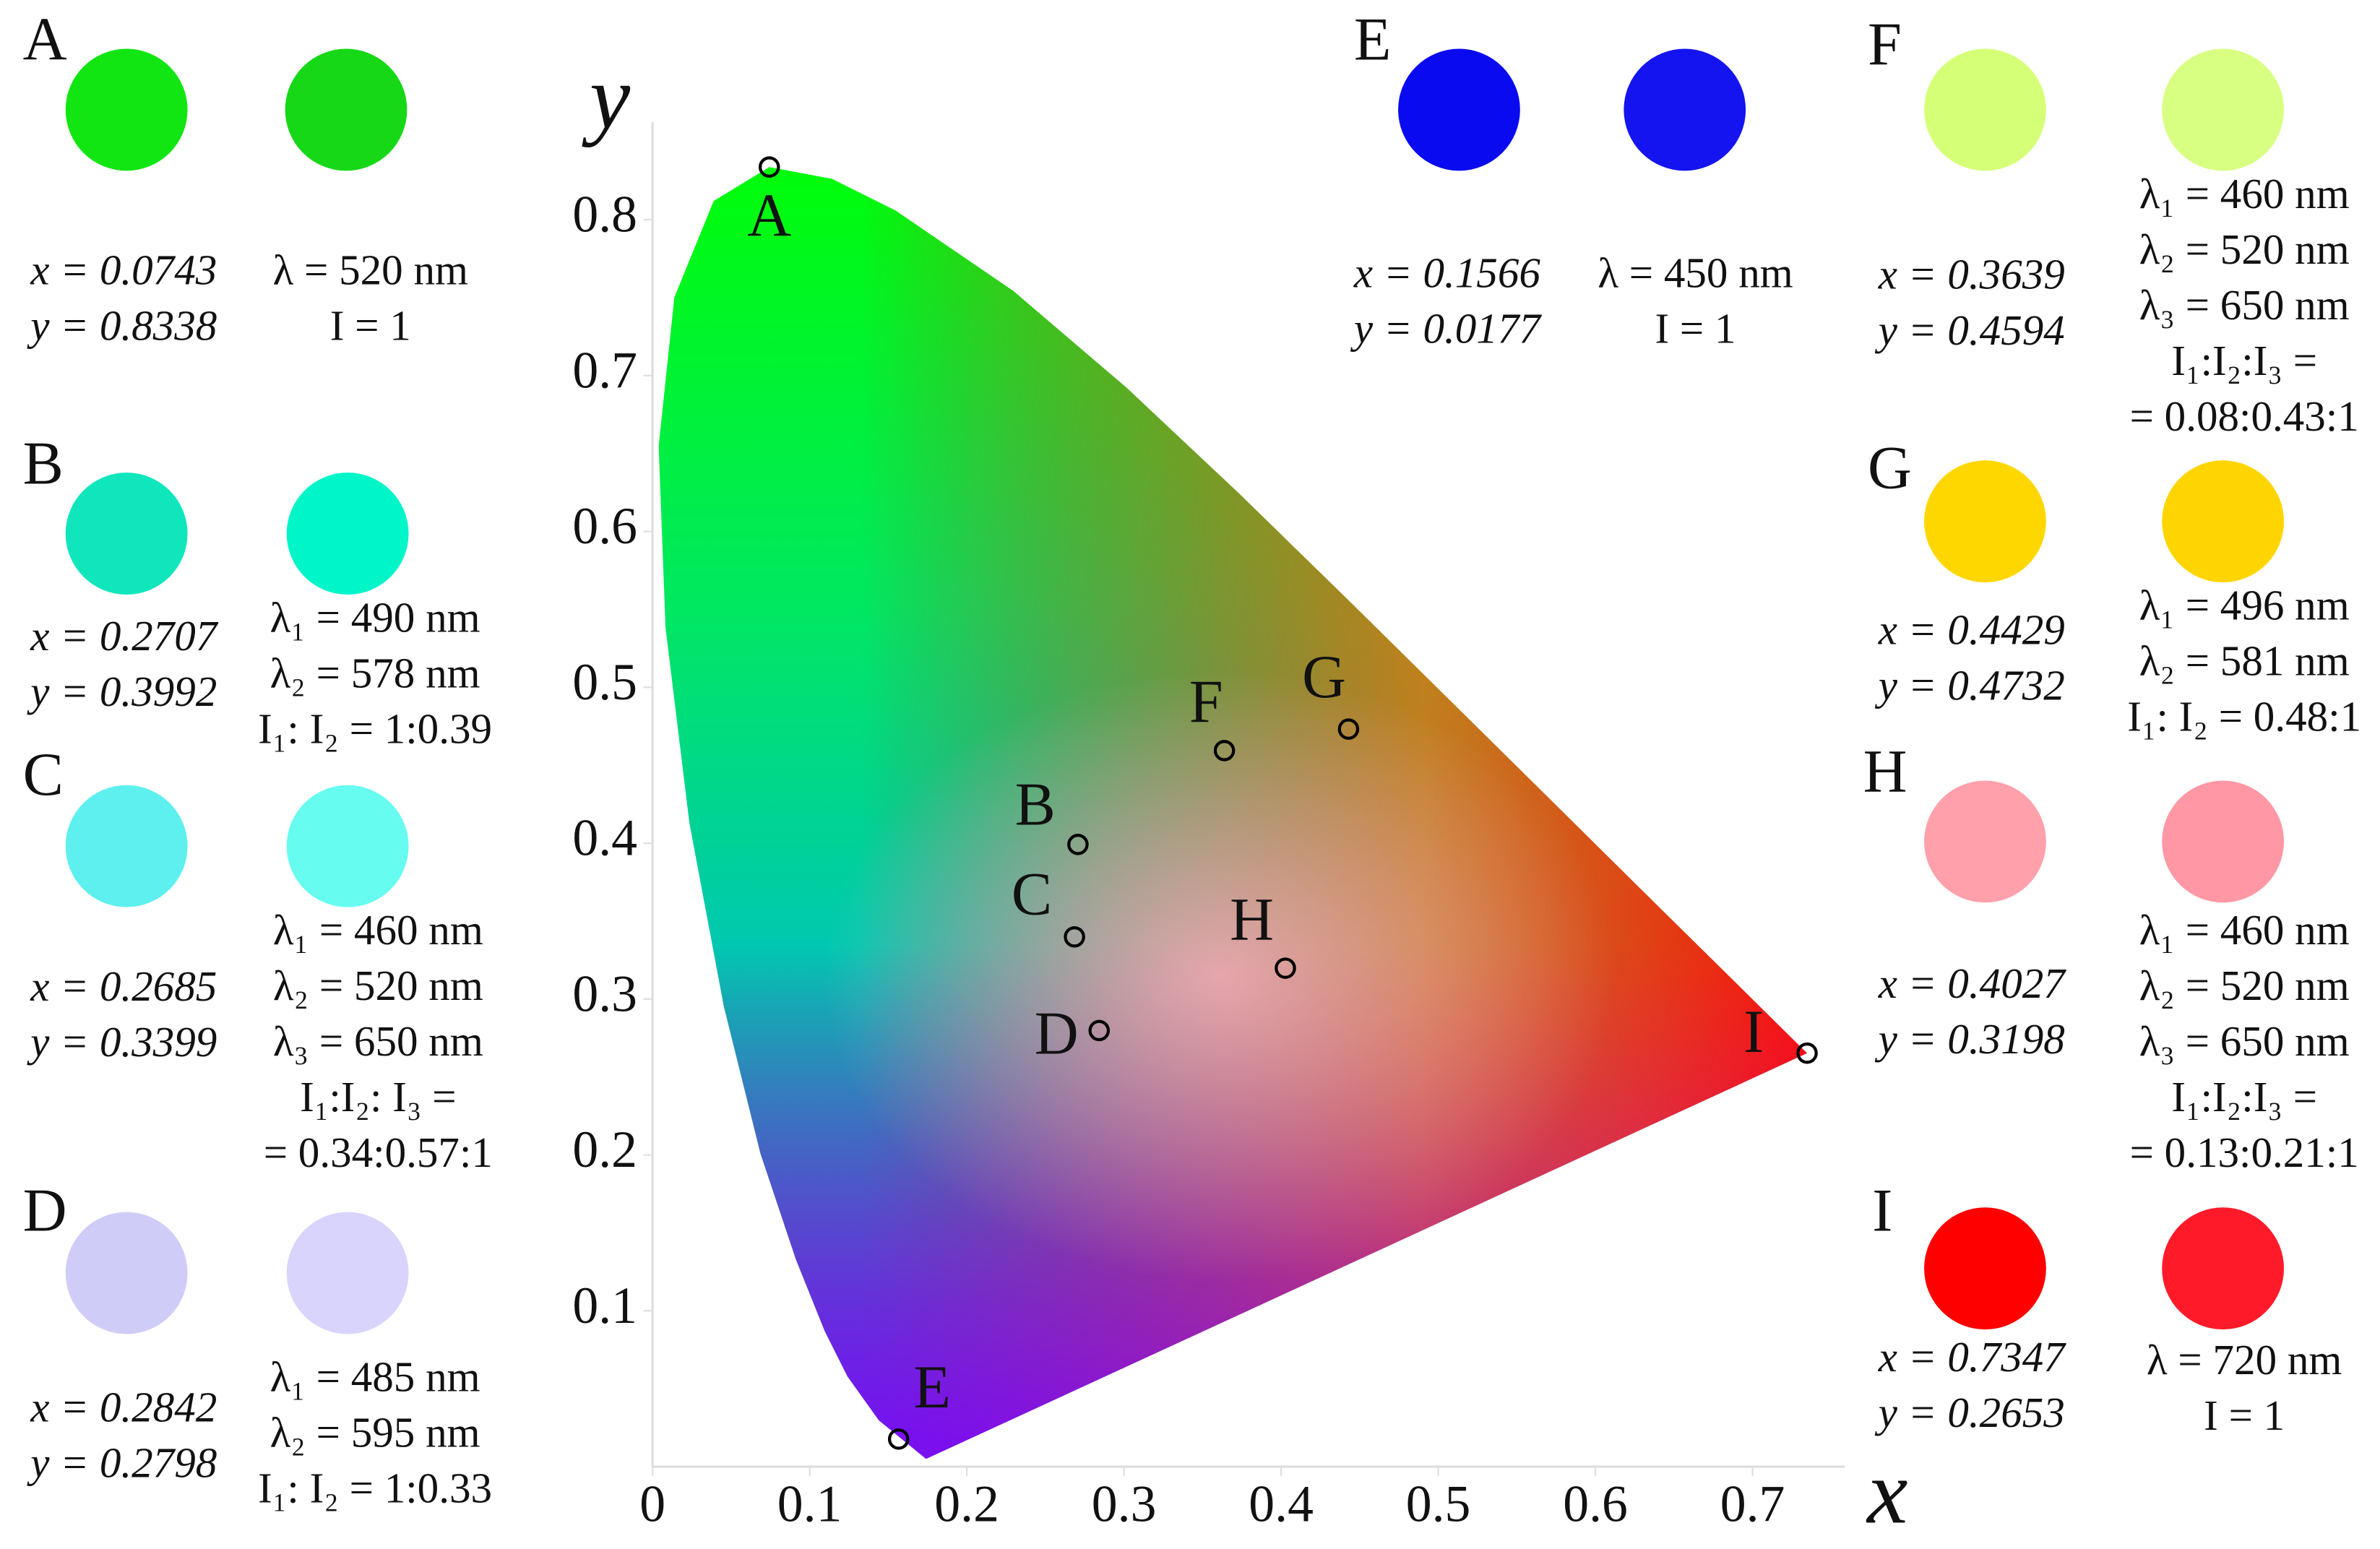  Describe the element at coordinates (122, 691) in the screenshot. I see `y-coordinate: y = 0.3992` at that location.